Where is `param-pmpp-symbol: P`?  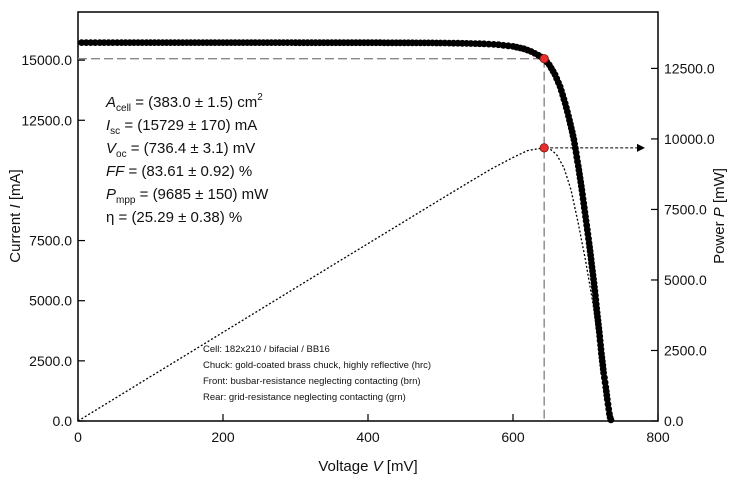
param-pmpp-symbol: P is located at coordinates (111, 194).